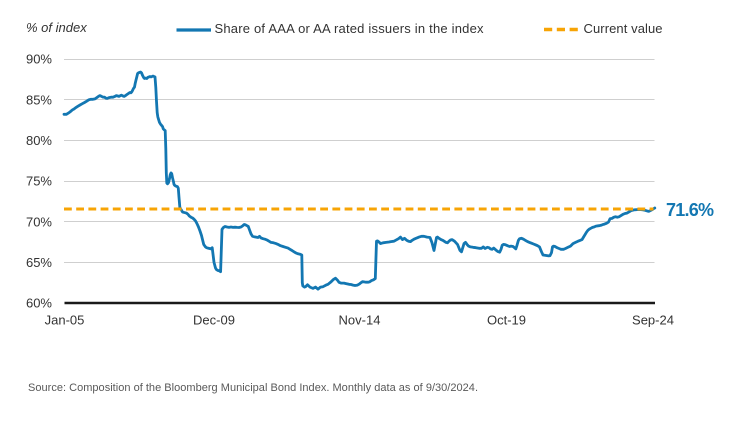 Image resolution: width=734 pixels, height=422 pixels. What do you see at coordinates (39, 221) in the screenshot?
I see `svg-text: 70%` at bounding box center [39, 221].